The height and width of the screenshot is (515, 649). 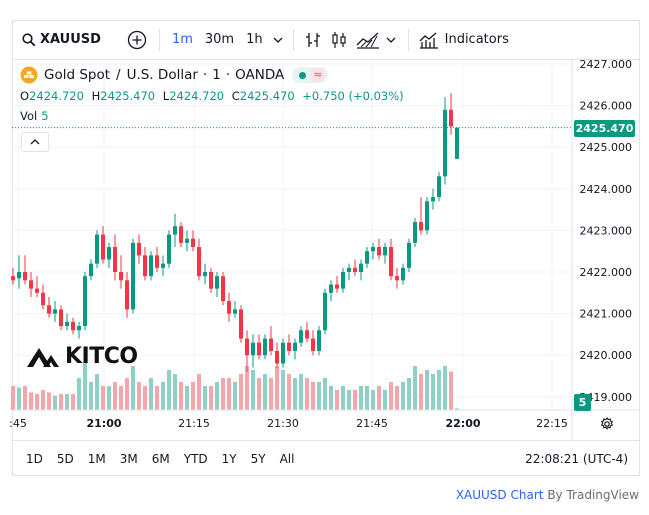 I want to click on clock: 22:08:21 (UTC-4), so click(x=576, y=459).